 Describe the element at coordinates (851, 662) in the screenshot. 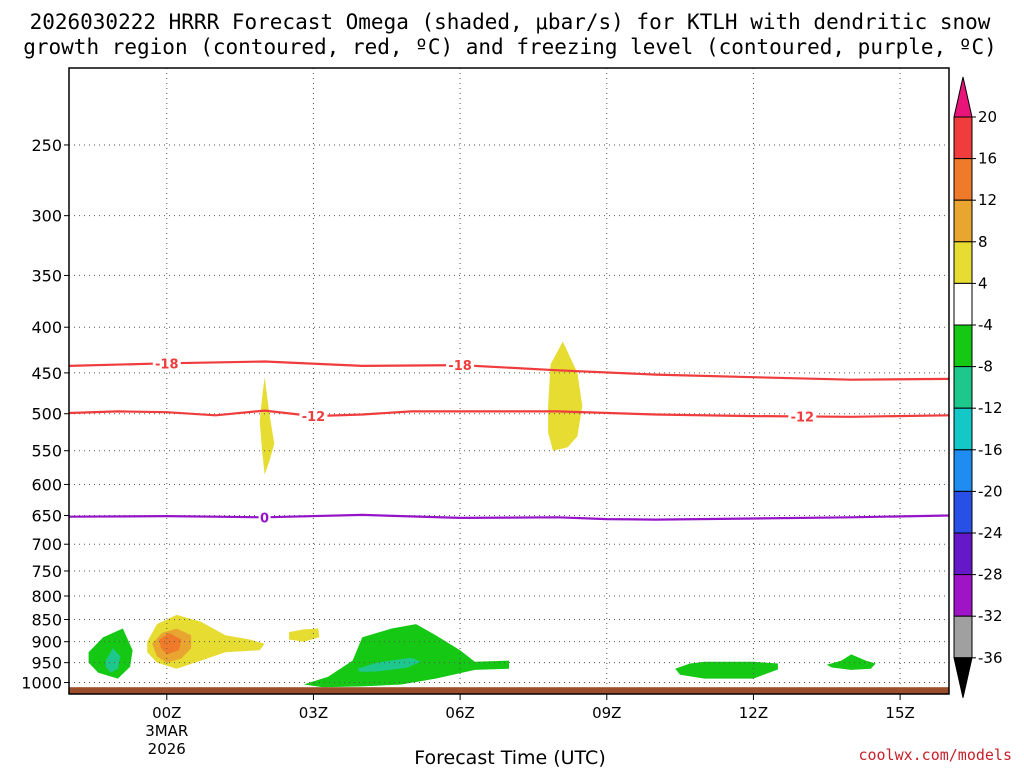

I see `green-area-14z` at that location.